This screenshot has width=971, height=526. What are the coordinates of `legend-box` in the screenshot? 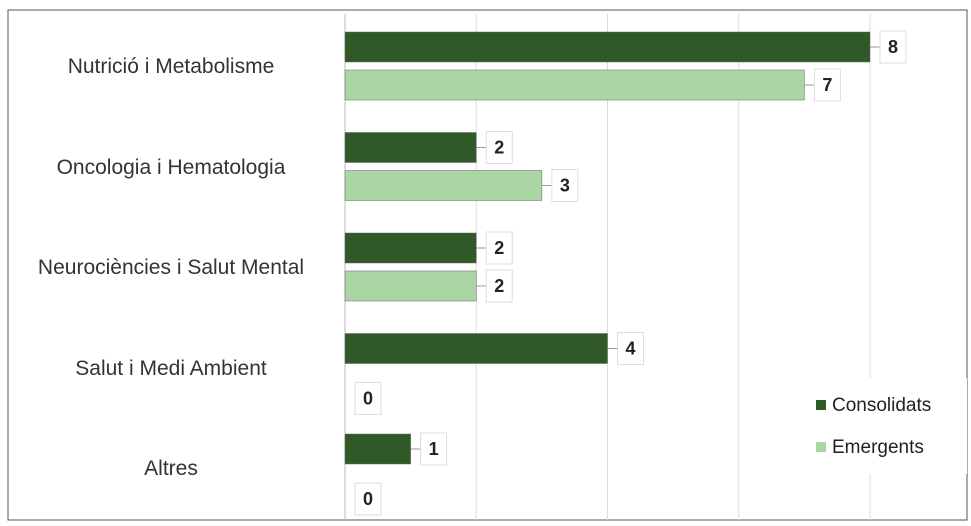 It's located at (885, 426).